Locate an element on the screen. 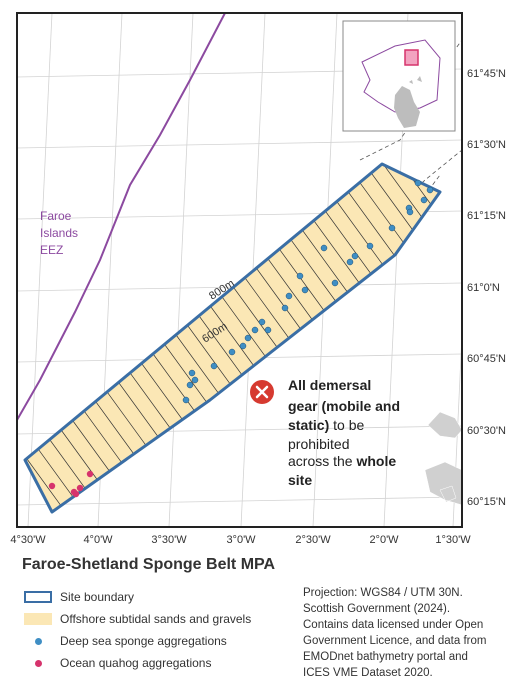  inset-islands is located at coordinates (415, 80).